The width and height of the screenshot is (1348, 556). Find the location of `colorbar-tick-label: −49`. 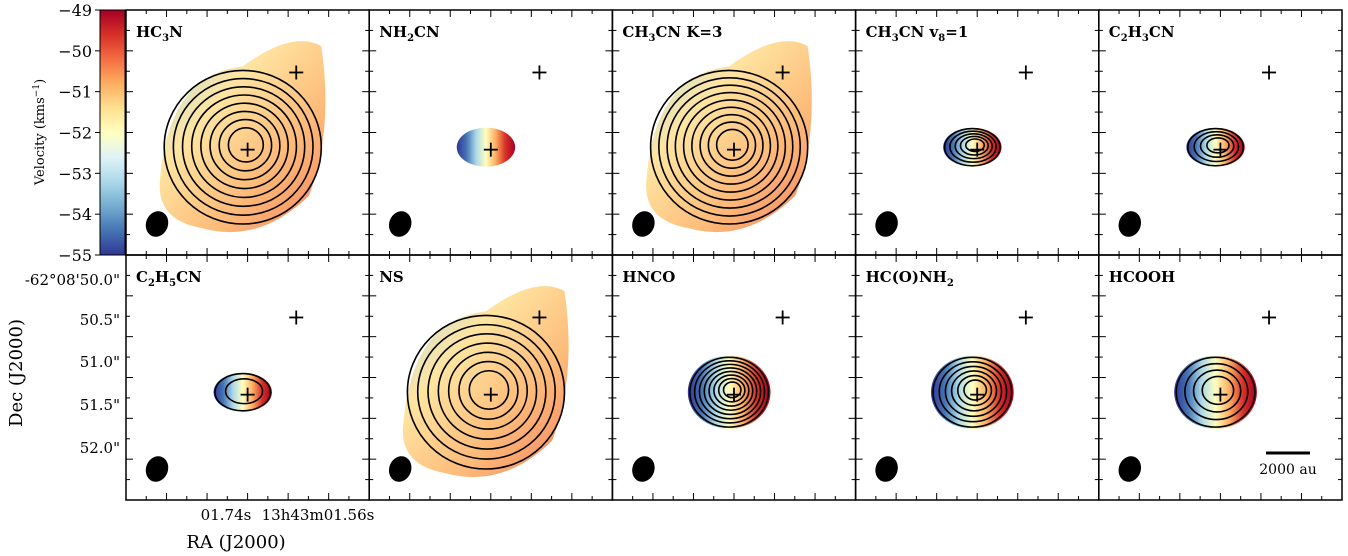

colorbar-tick-label: −49 is located at coordinates (75, 10).